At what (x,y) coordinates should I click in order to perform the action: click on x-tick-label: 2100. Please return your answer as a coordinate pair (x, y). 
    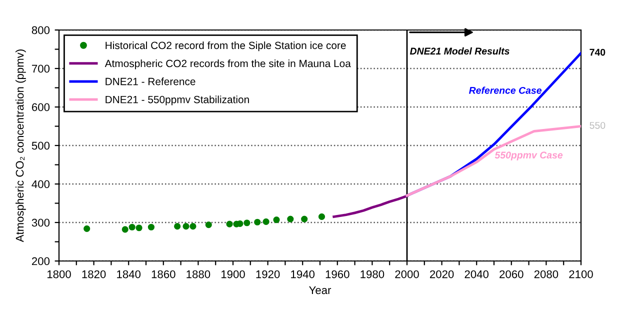
    Looking at the image, I should click on (581, 274).